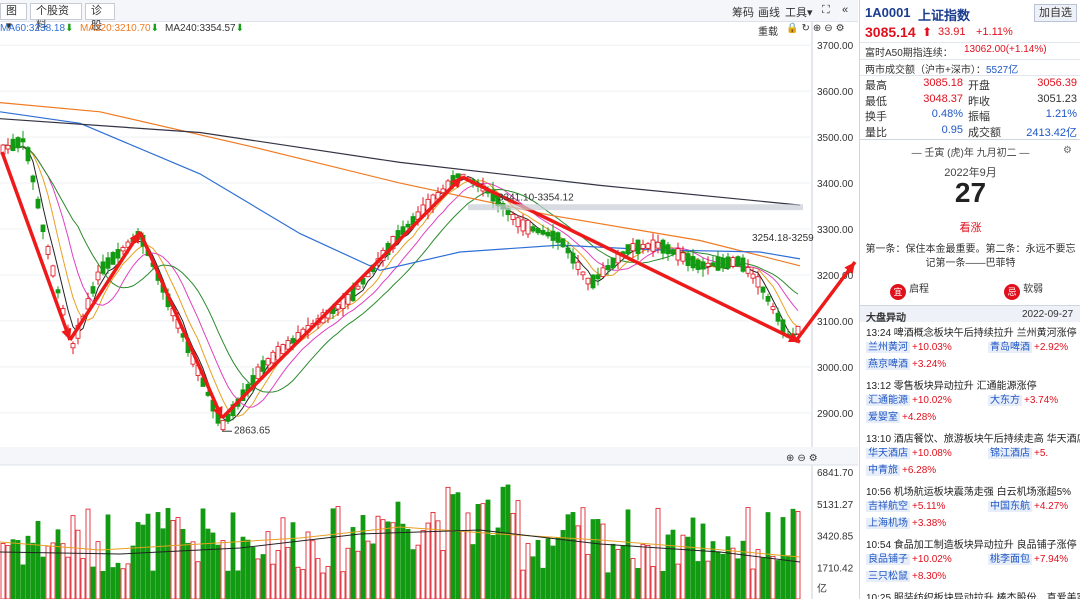  I want to click on news-item-title: 10:25 服装纺织板块异动拉升 棒杰股份、真爱美家涨, so click(973, 596).